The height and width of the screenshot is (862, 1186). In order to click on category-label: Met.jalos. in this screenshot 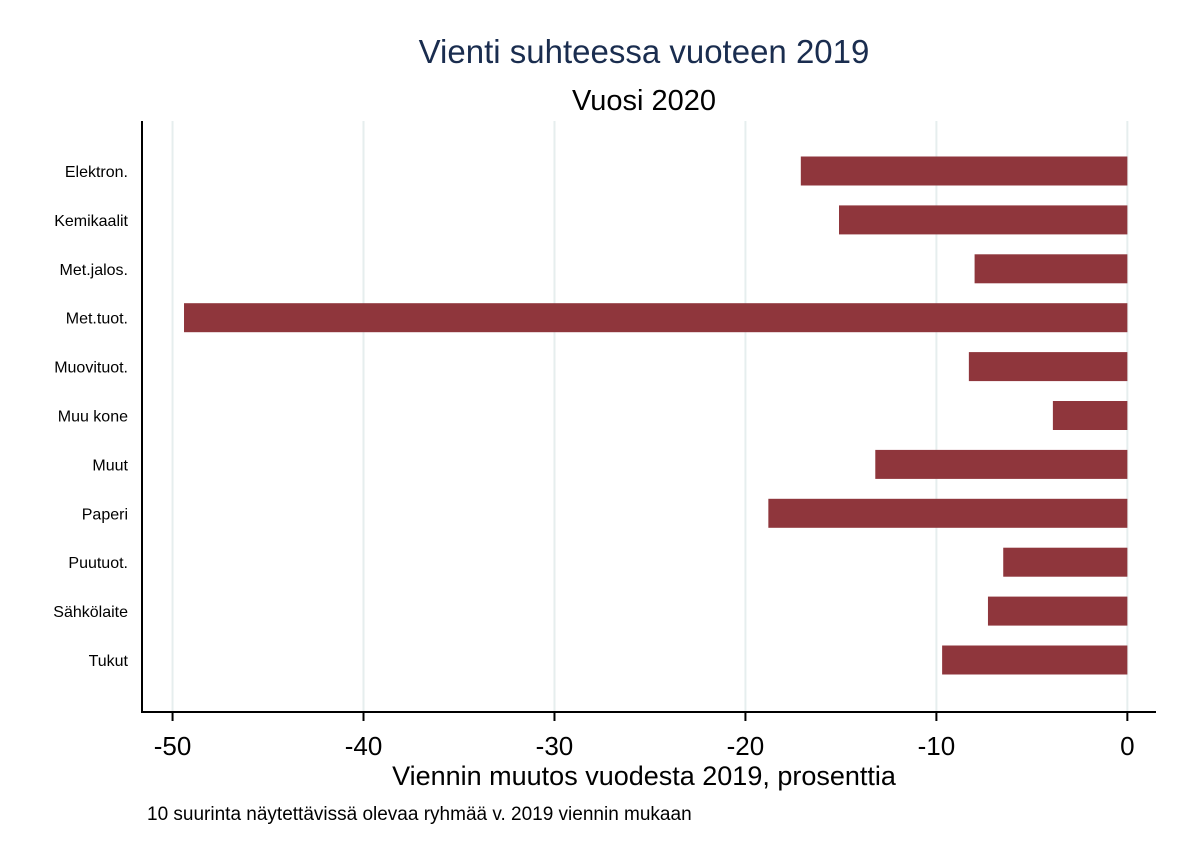, I will do `click(94, 270)`.